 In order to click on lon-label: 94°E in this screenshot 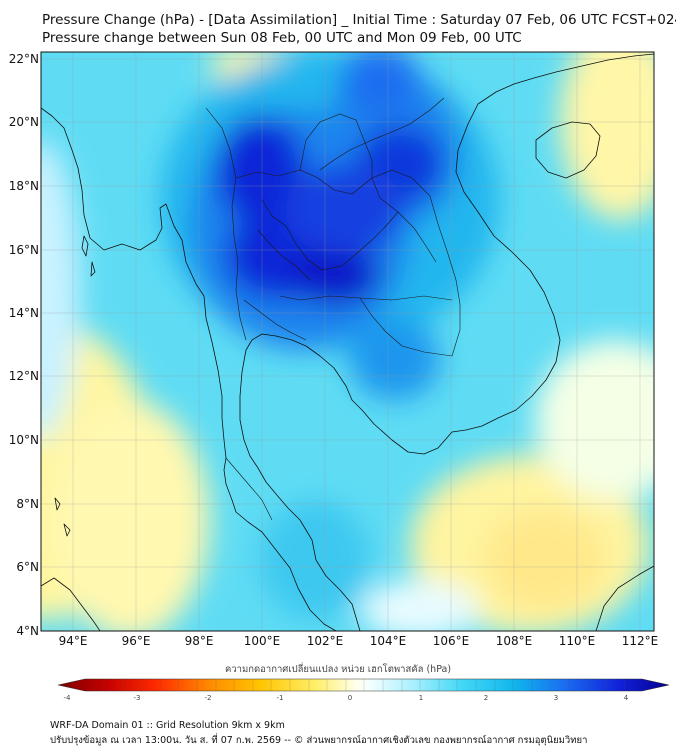, I will do `click(73, 641)`.